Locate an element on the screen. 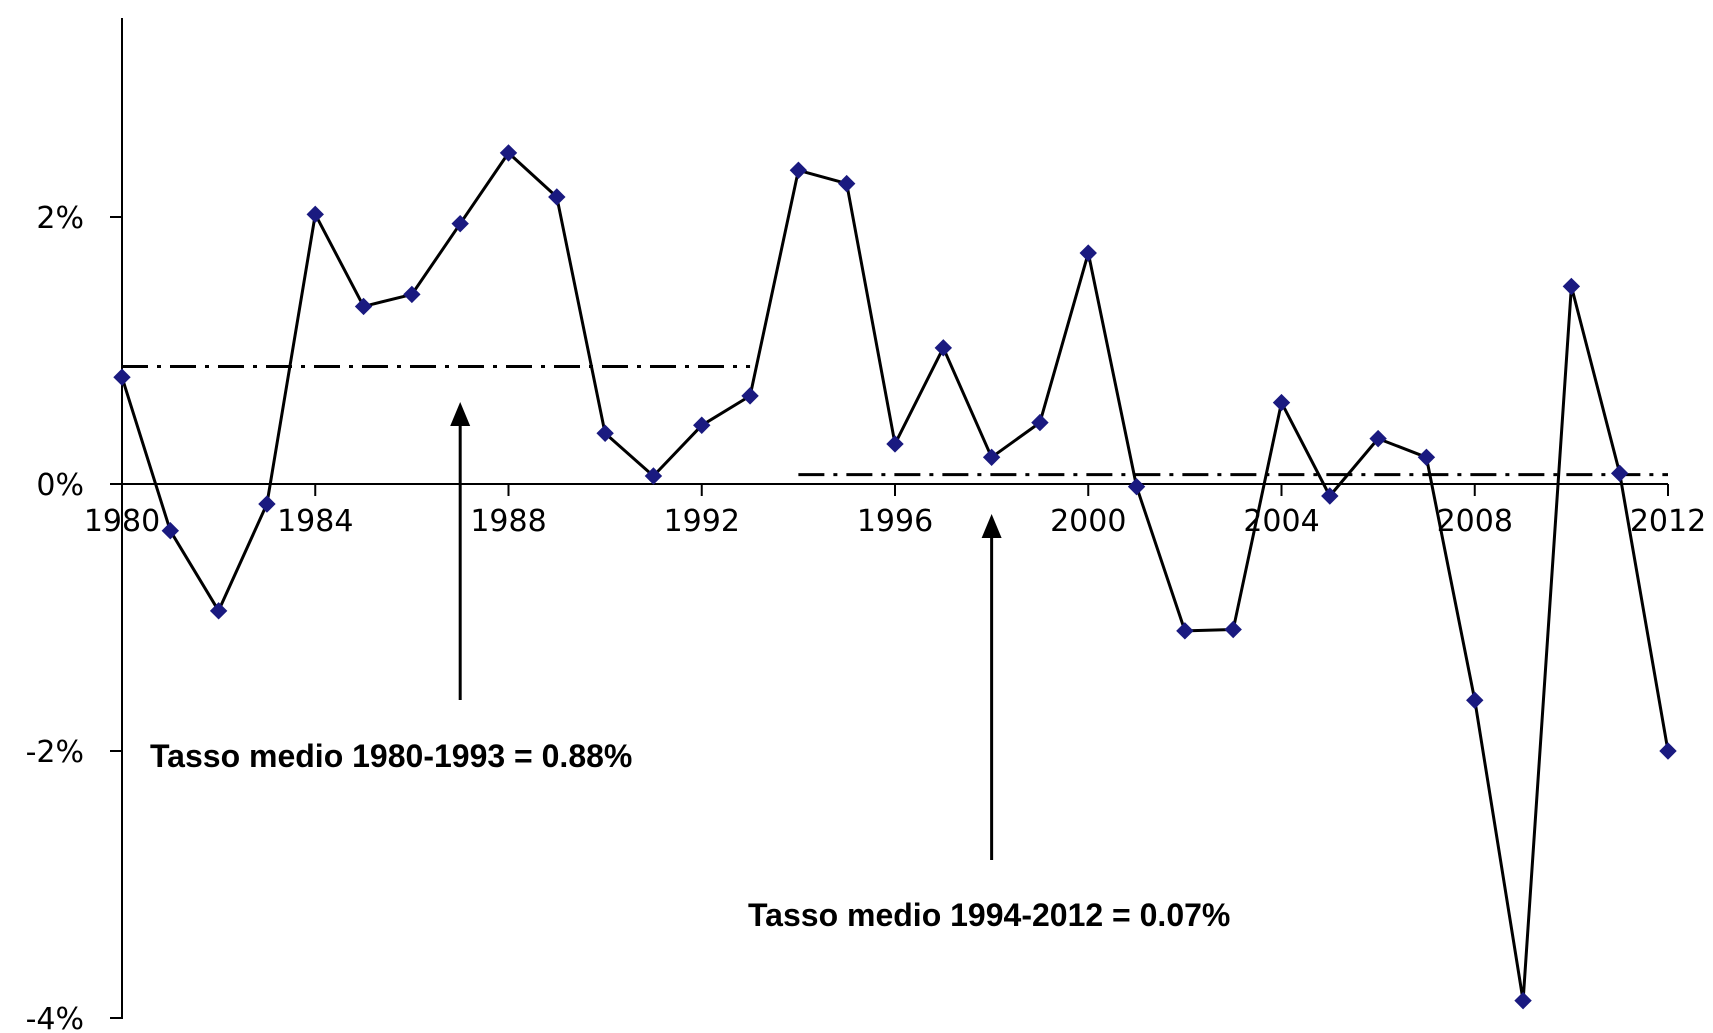  x-tick-label: 2008 is located at coordinates (1475, 521).